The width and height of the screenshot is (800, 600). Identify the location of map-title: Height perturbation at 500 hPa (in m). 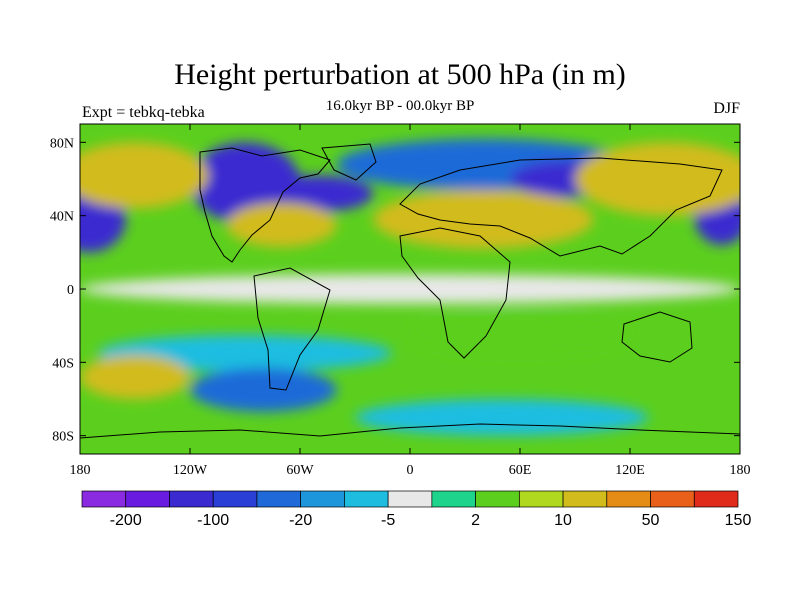
(400, 74).